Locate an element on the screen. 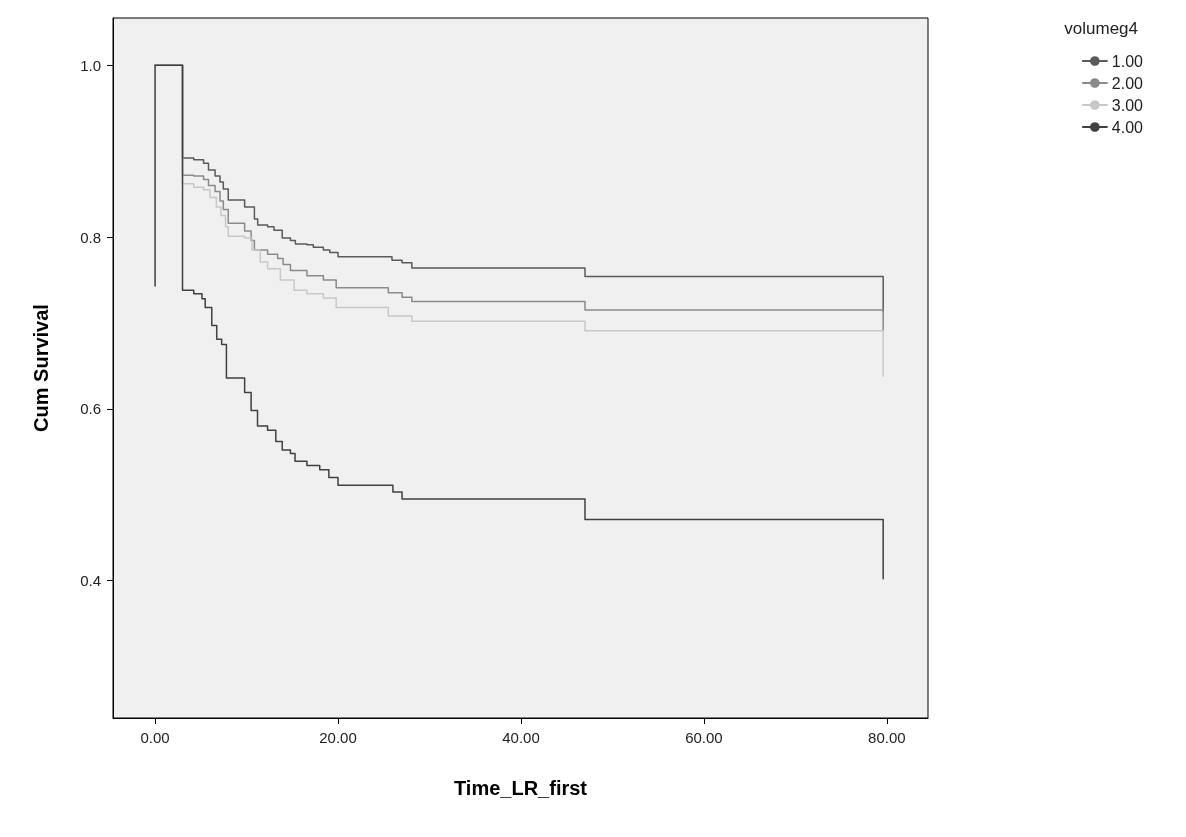  x-tick-label: 40.00 is located at coordinates (521, 737).